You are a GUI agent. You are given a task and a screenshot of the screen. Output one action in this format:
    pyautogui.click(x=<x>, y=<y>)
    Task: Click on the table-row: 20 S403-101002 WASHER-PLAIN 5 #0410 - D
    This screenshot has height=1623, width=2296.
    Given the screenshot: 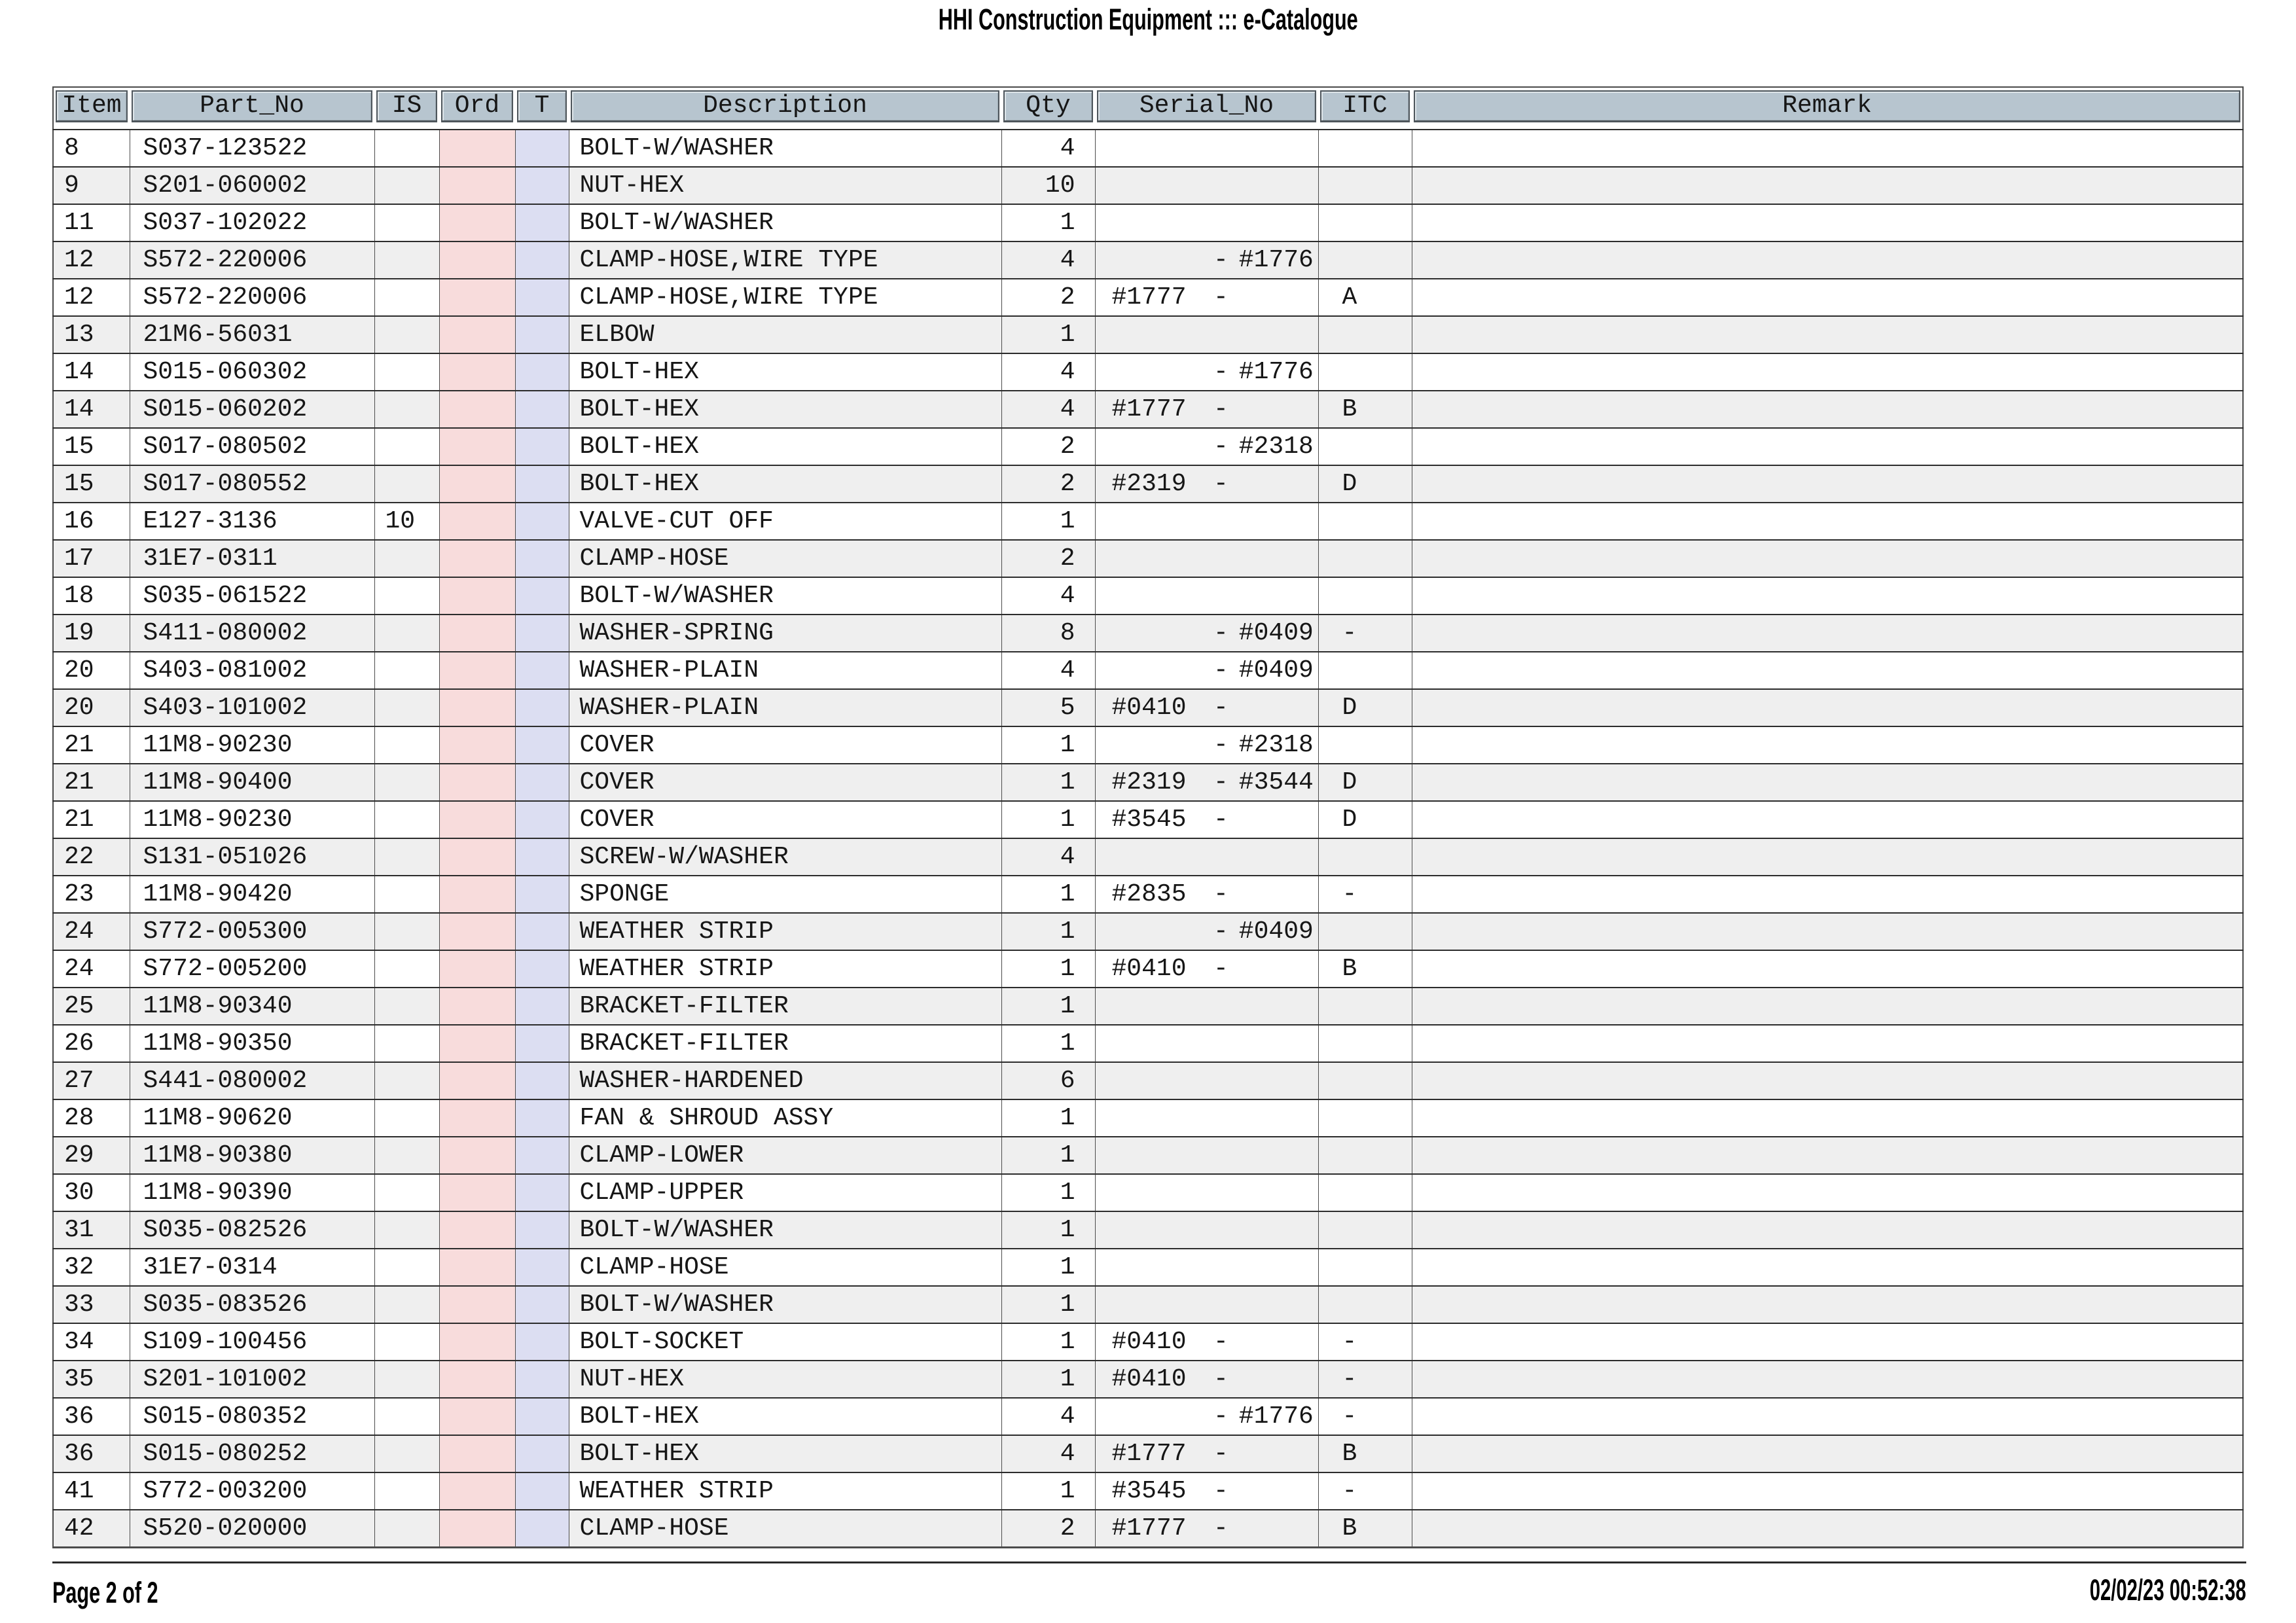 What is the action you would take?
    pyautogui.click(x=1148, y=707)
    